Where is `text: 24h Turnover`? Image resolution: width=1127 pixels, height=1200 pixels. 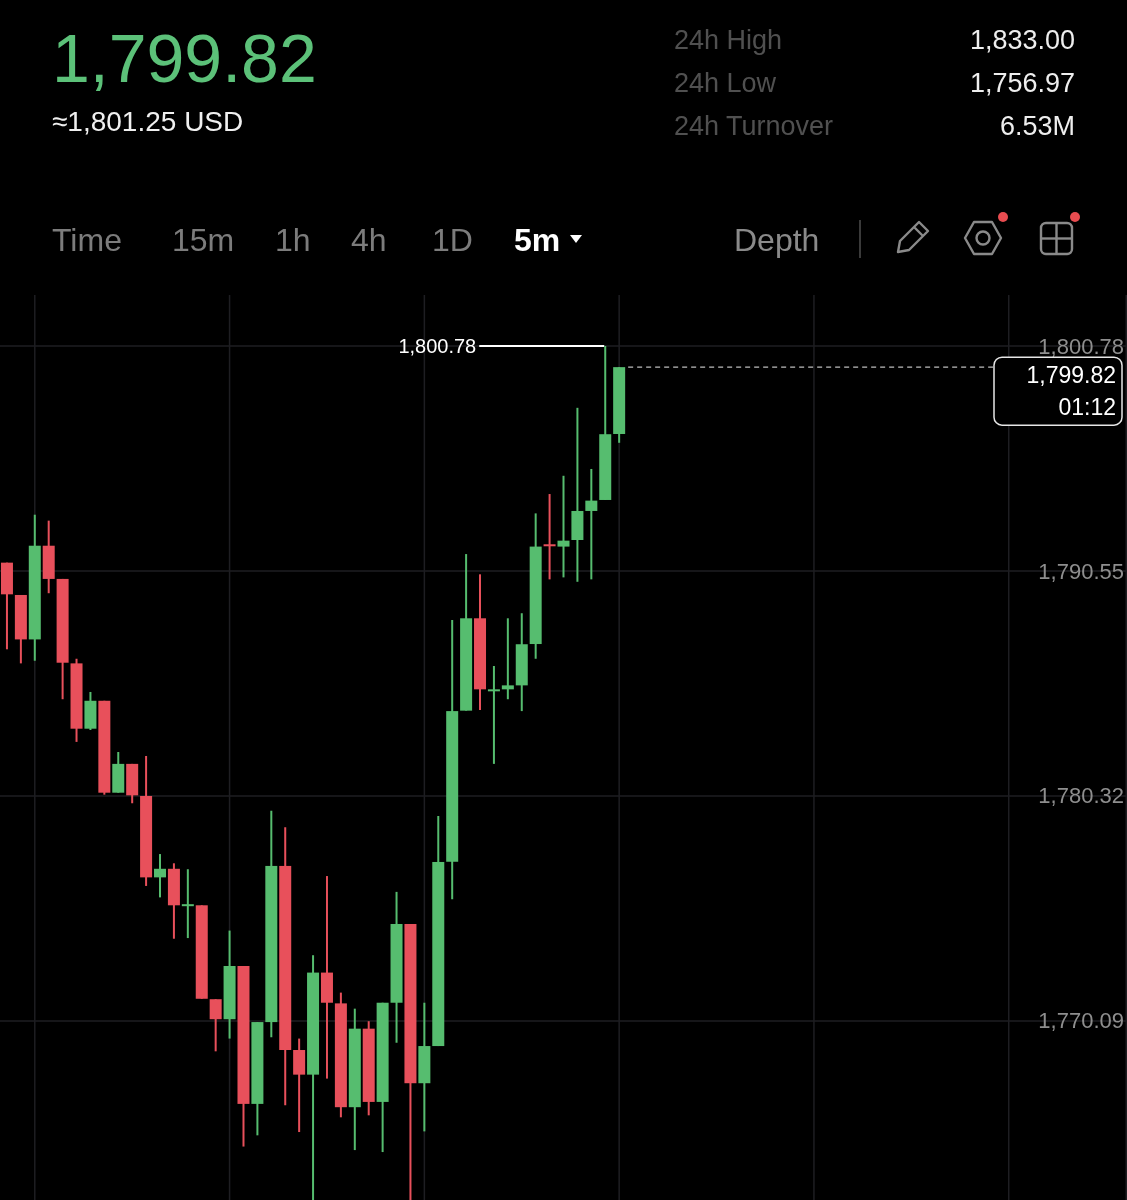 text: 24h Turnover is located at coordinates (754, 126).